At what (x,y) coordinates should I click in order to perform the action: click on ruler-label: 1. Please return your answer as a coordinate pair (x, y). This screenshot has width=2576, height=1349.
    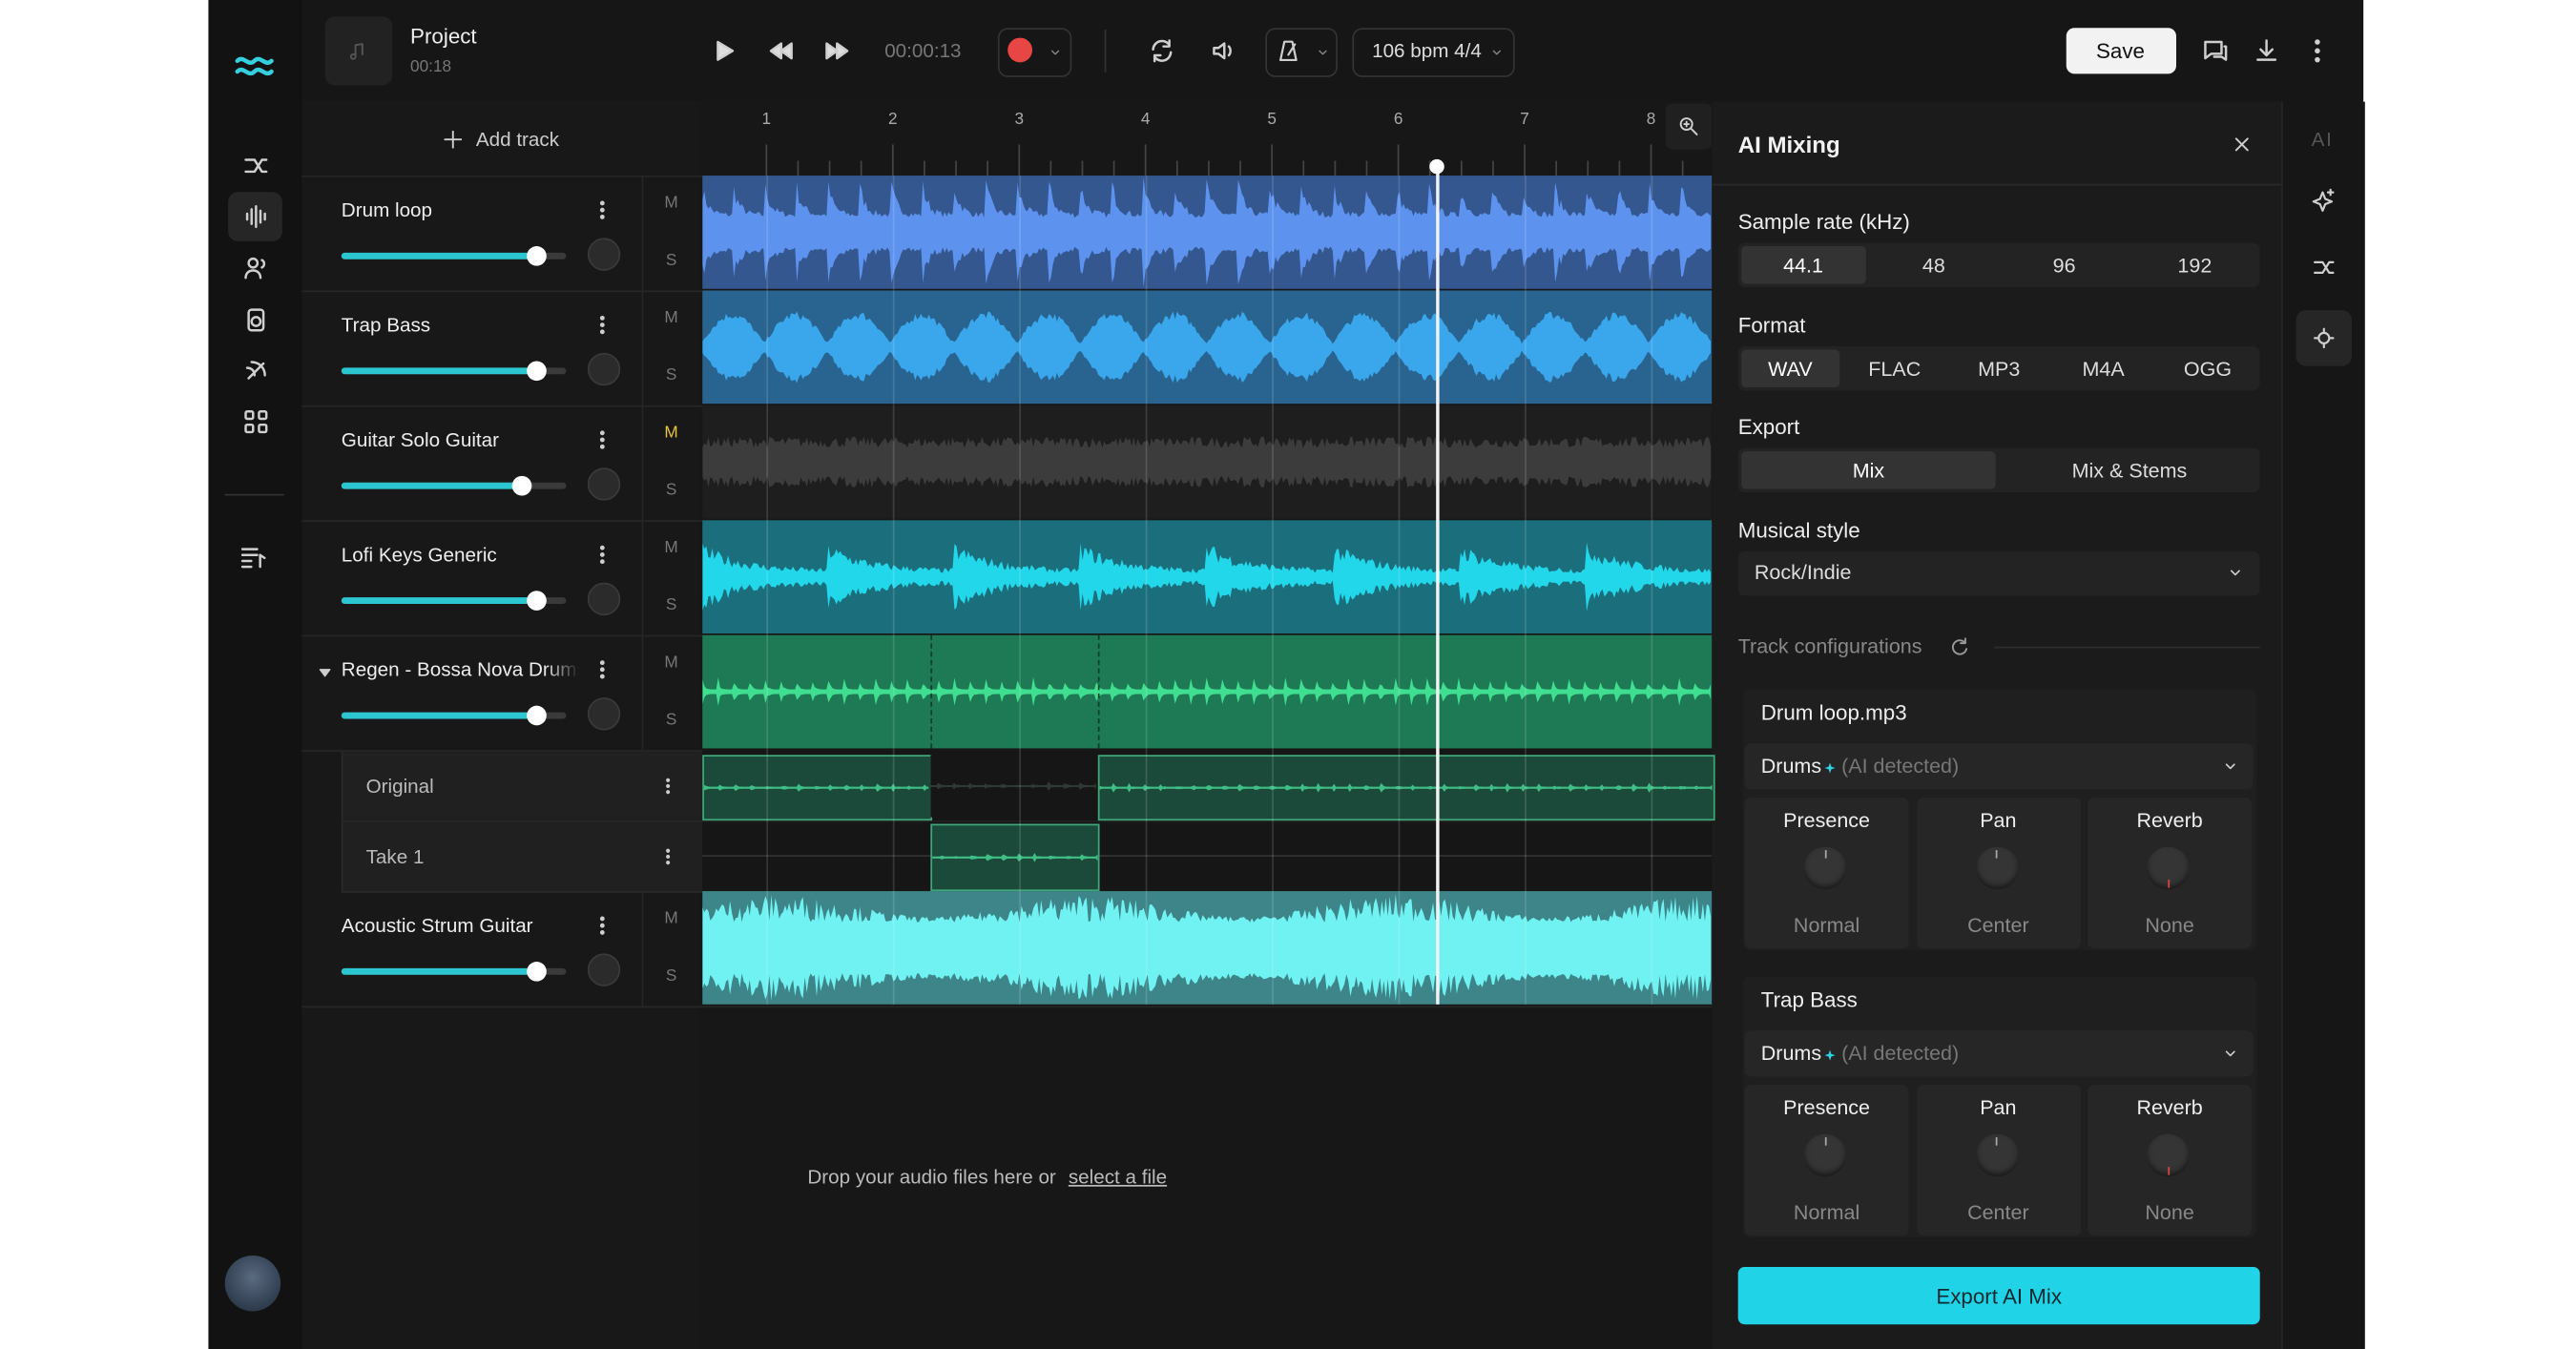
    Looking at the image, I should click on (767, 120).